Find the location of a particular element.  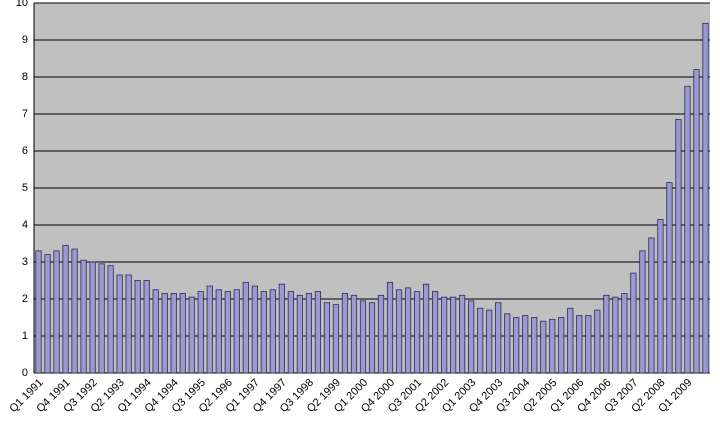

y-tick-label: 0 is located at coordinates (25, 373).